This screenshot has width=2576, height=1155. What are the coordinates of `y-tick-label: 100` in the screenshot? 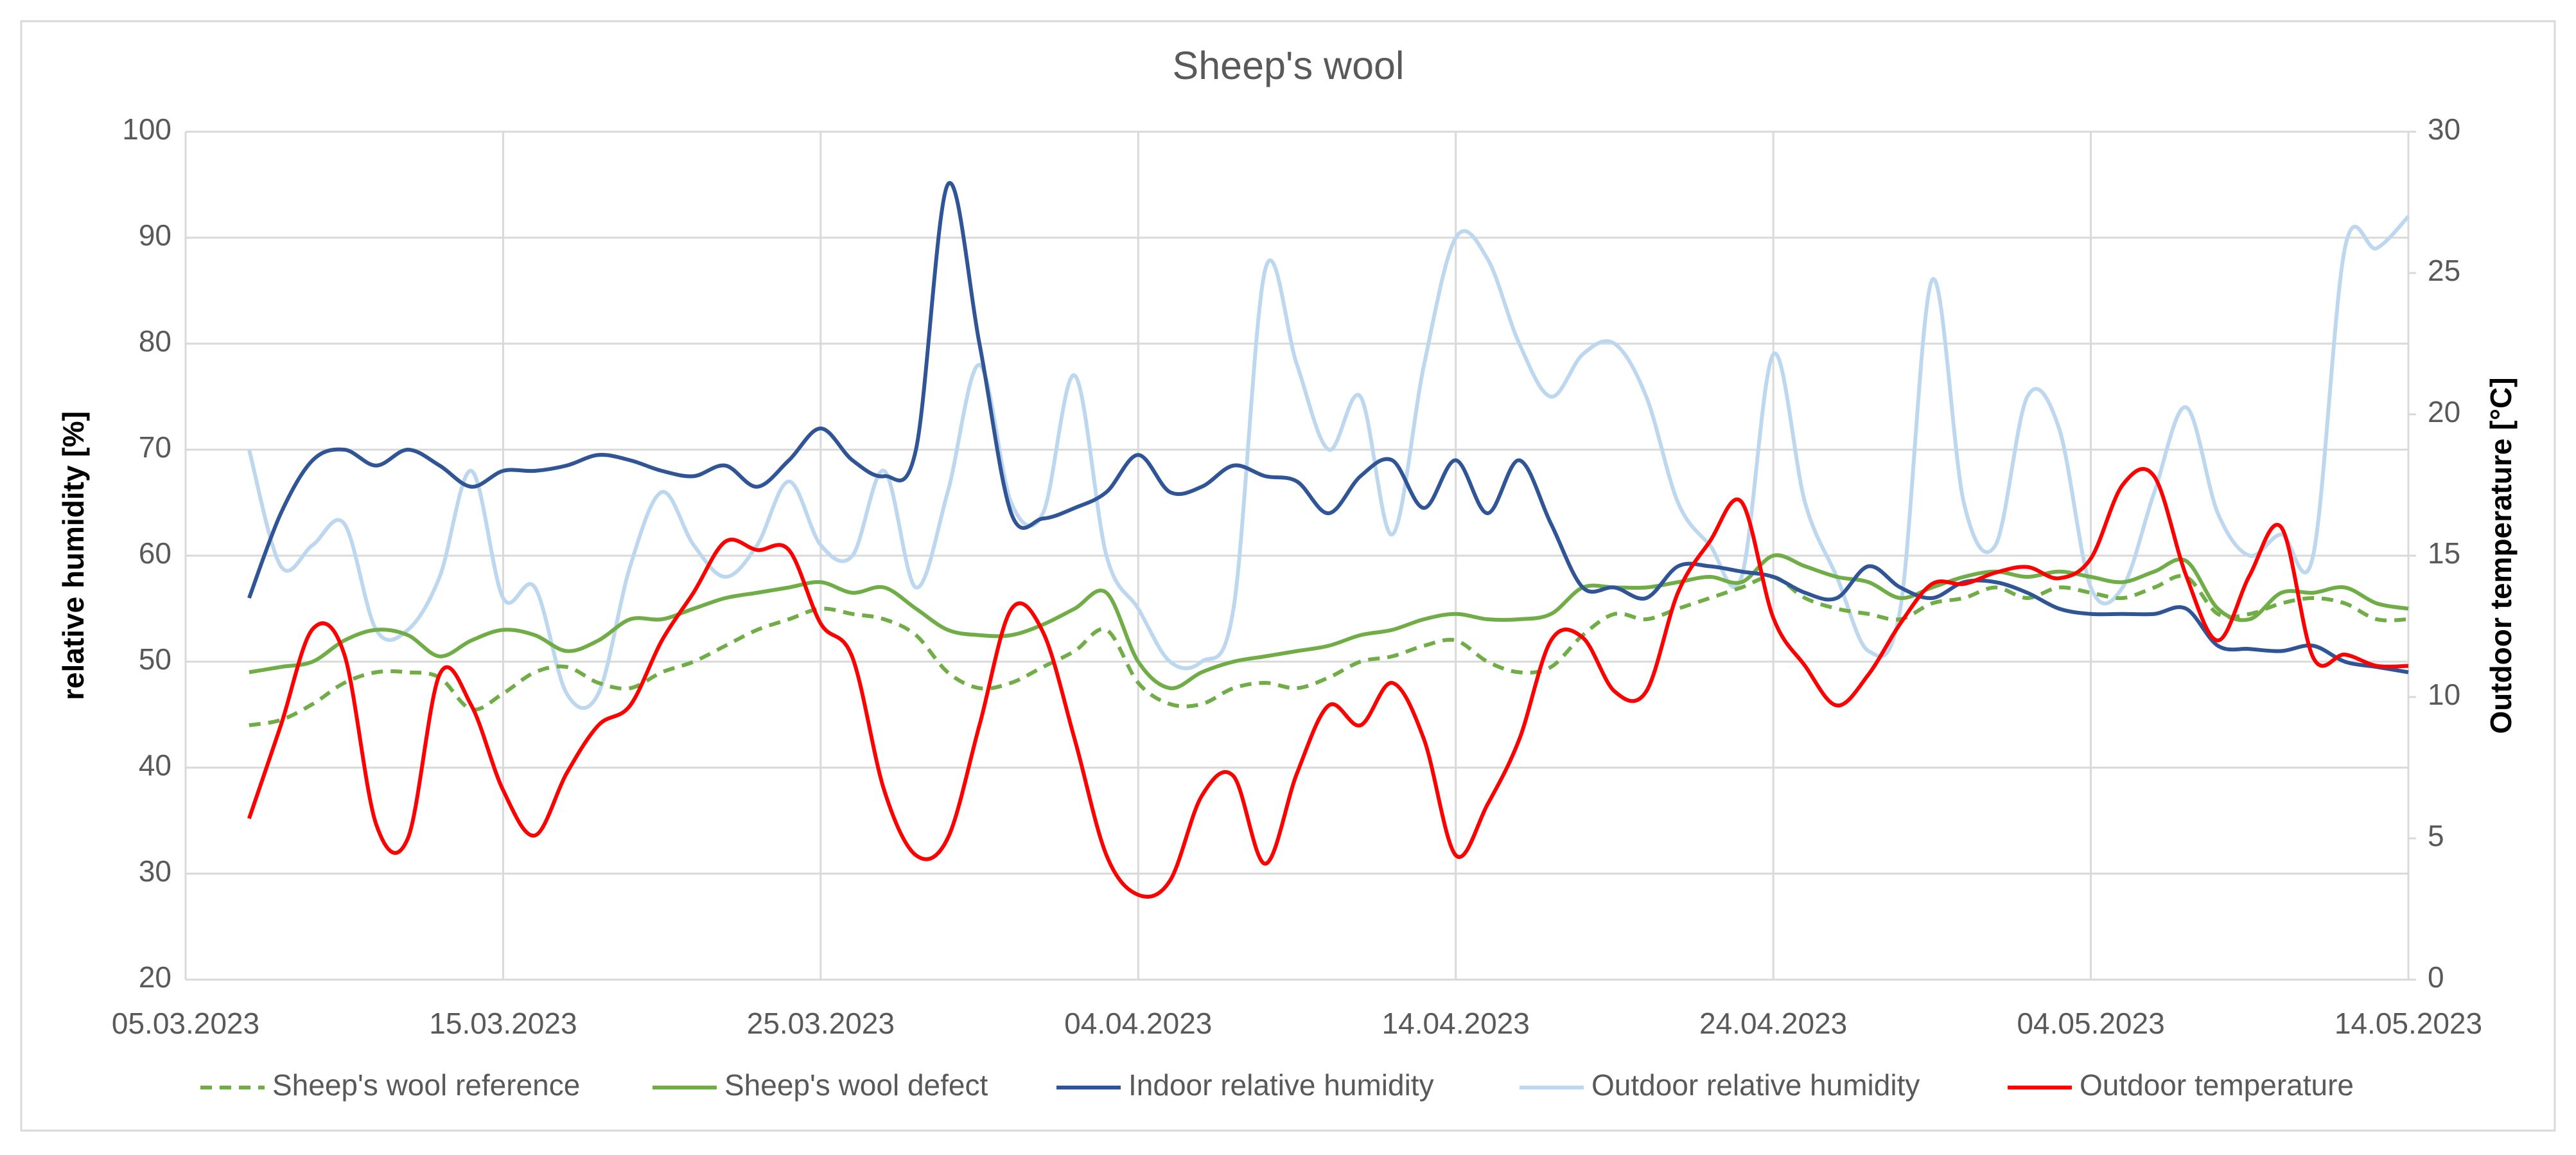 It's located at (146, 129).